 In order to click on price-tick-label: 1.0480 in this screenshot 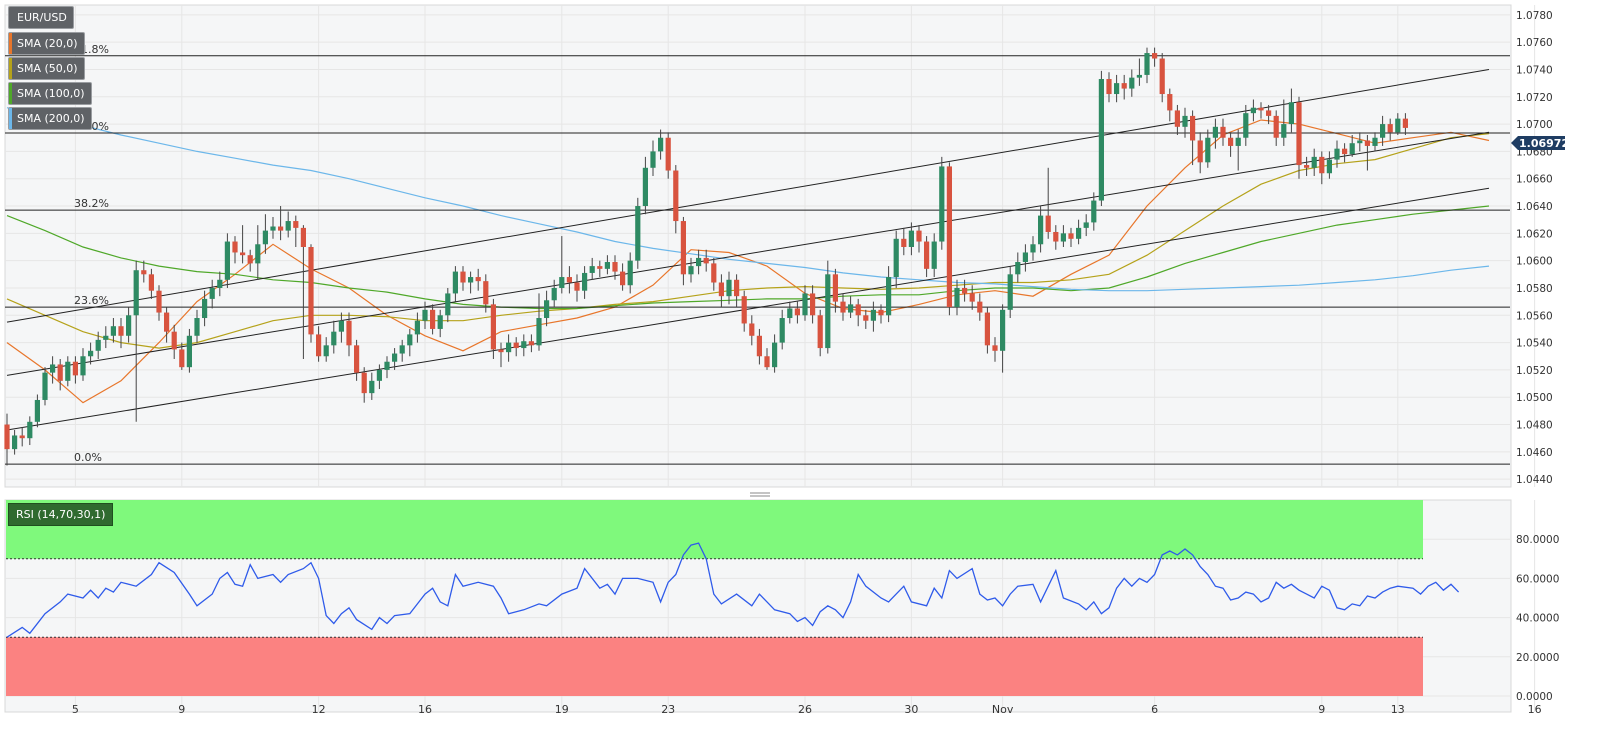, I will do `click(1534, 426)`.